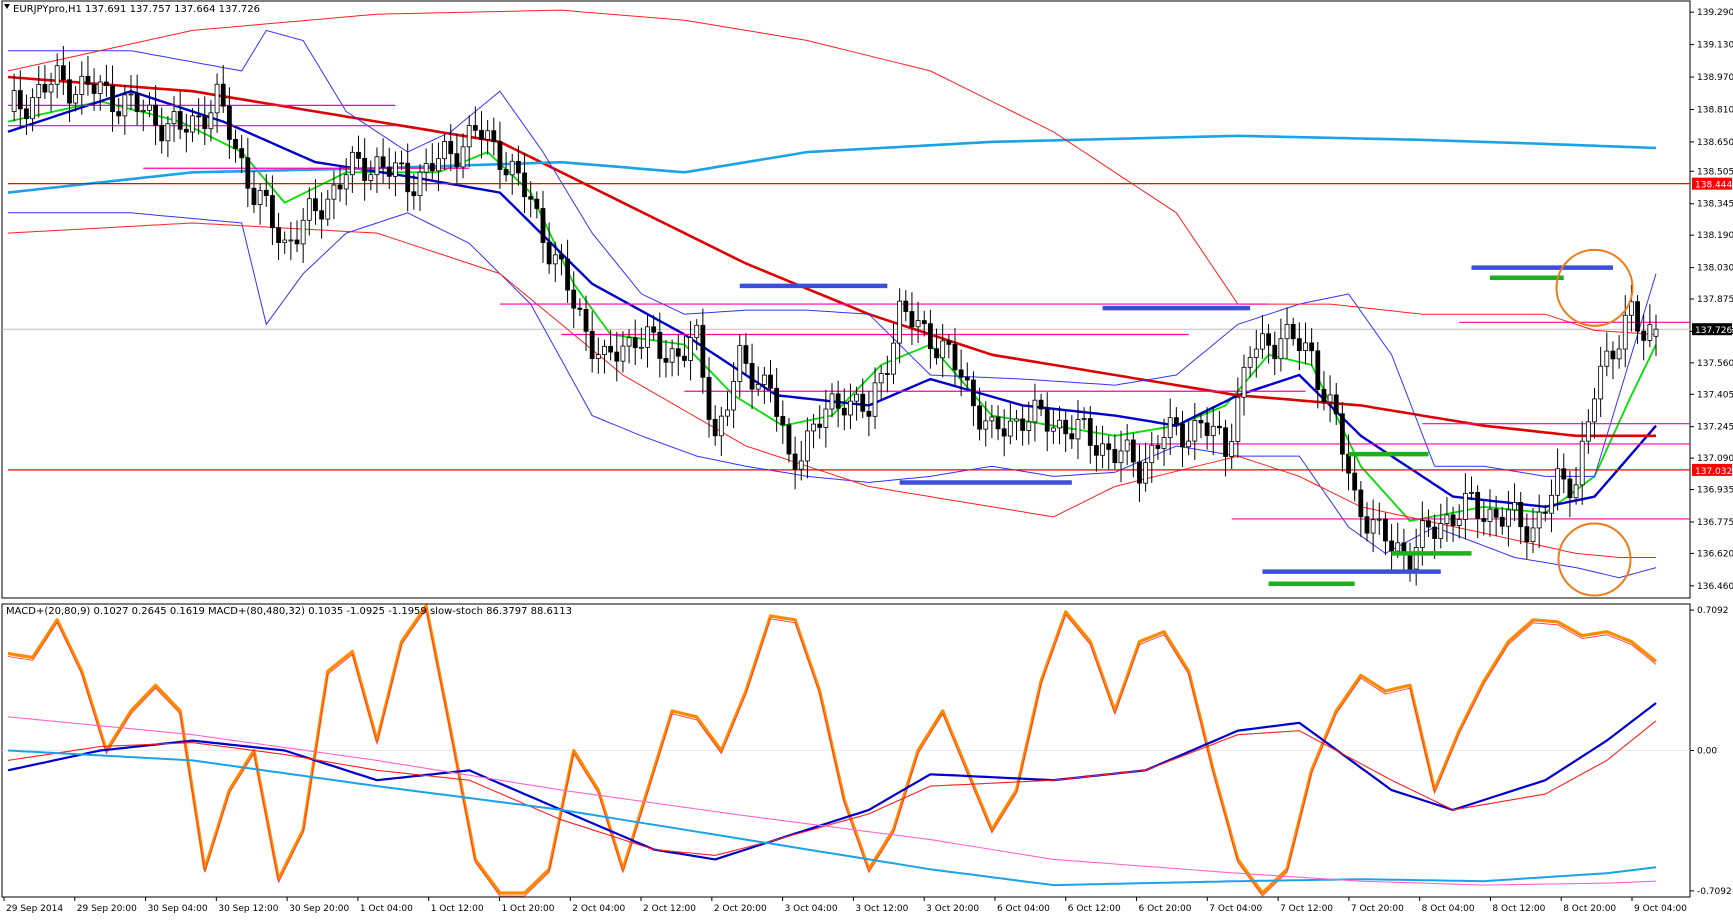 This screenshot has width=1733, height=922. What do you see at coordinates (1023, 909) in the screenshot?
I see `x-tick-label: 6 Oct 04:00` at bounding box center [1023, 909].